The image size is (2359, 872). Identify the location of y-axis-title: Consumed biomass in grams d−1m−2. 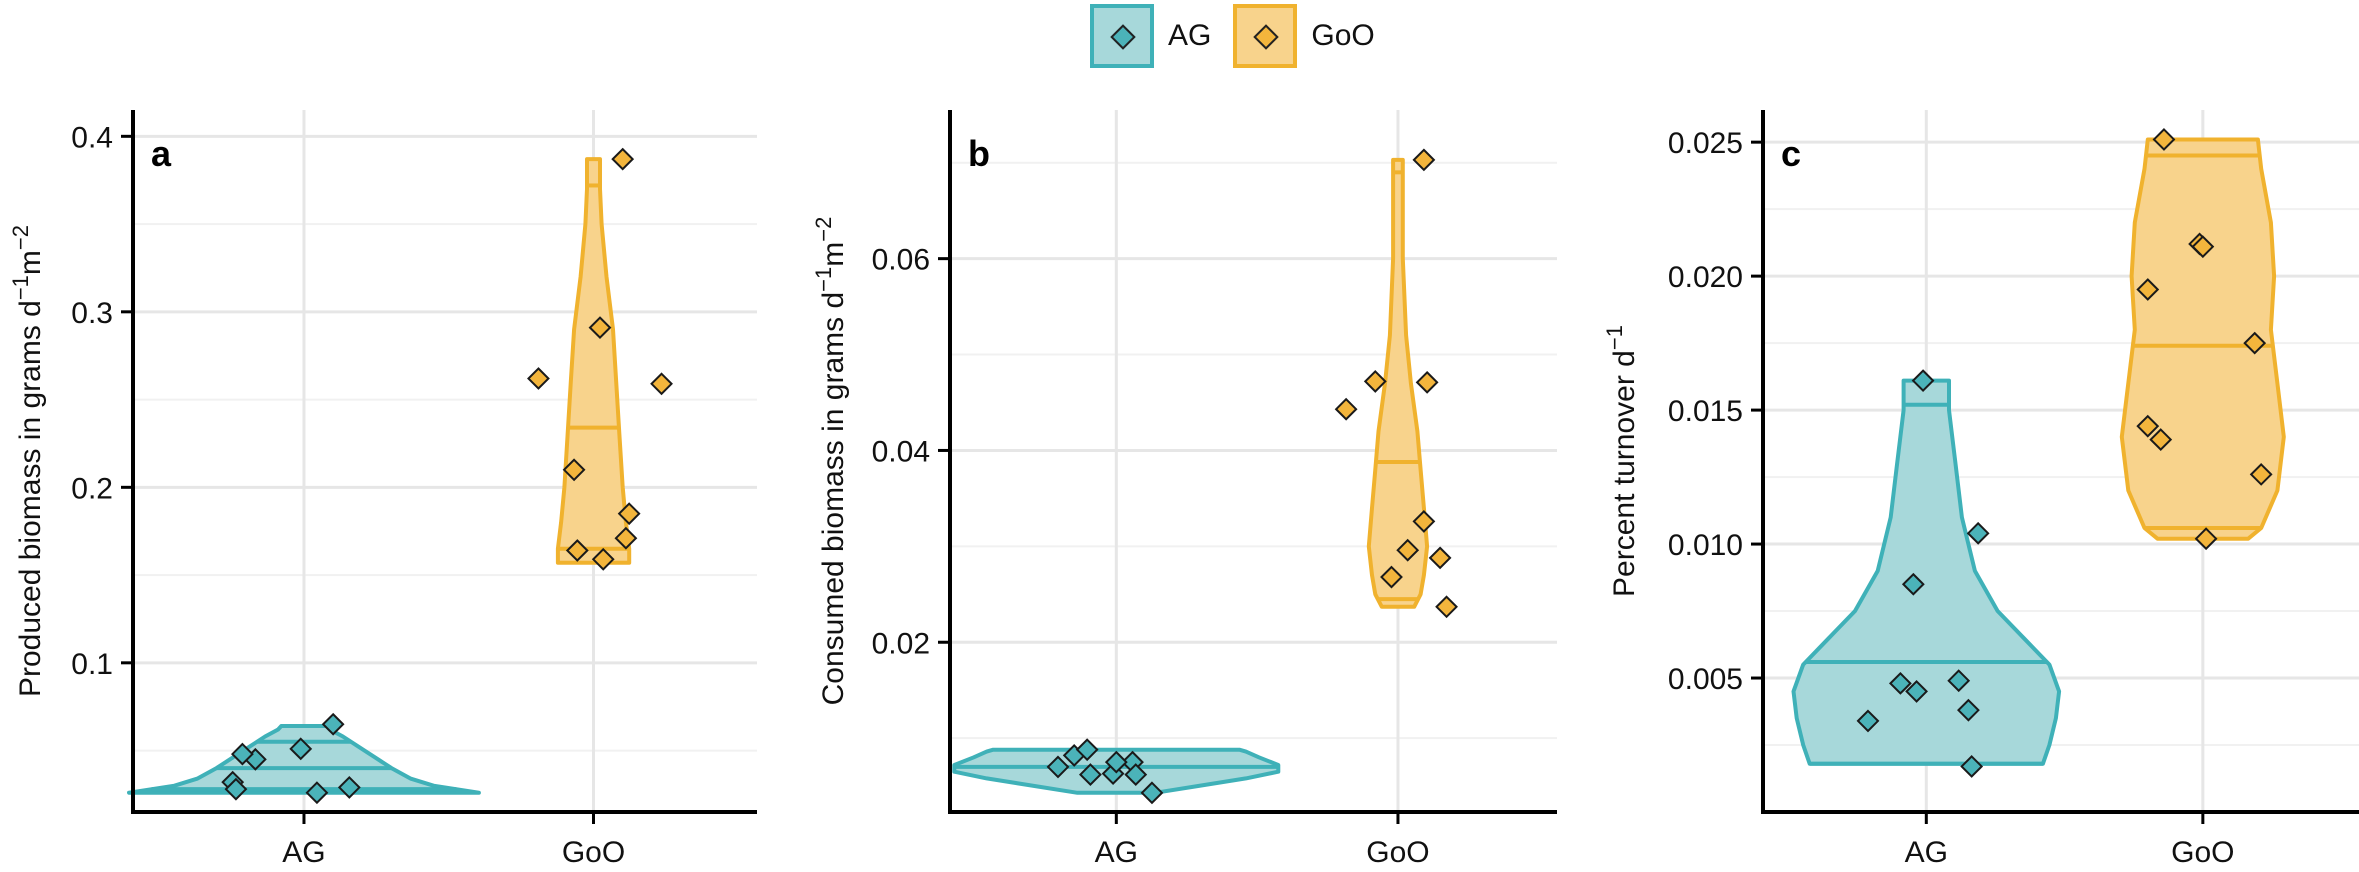
(830, 461).